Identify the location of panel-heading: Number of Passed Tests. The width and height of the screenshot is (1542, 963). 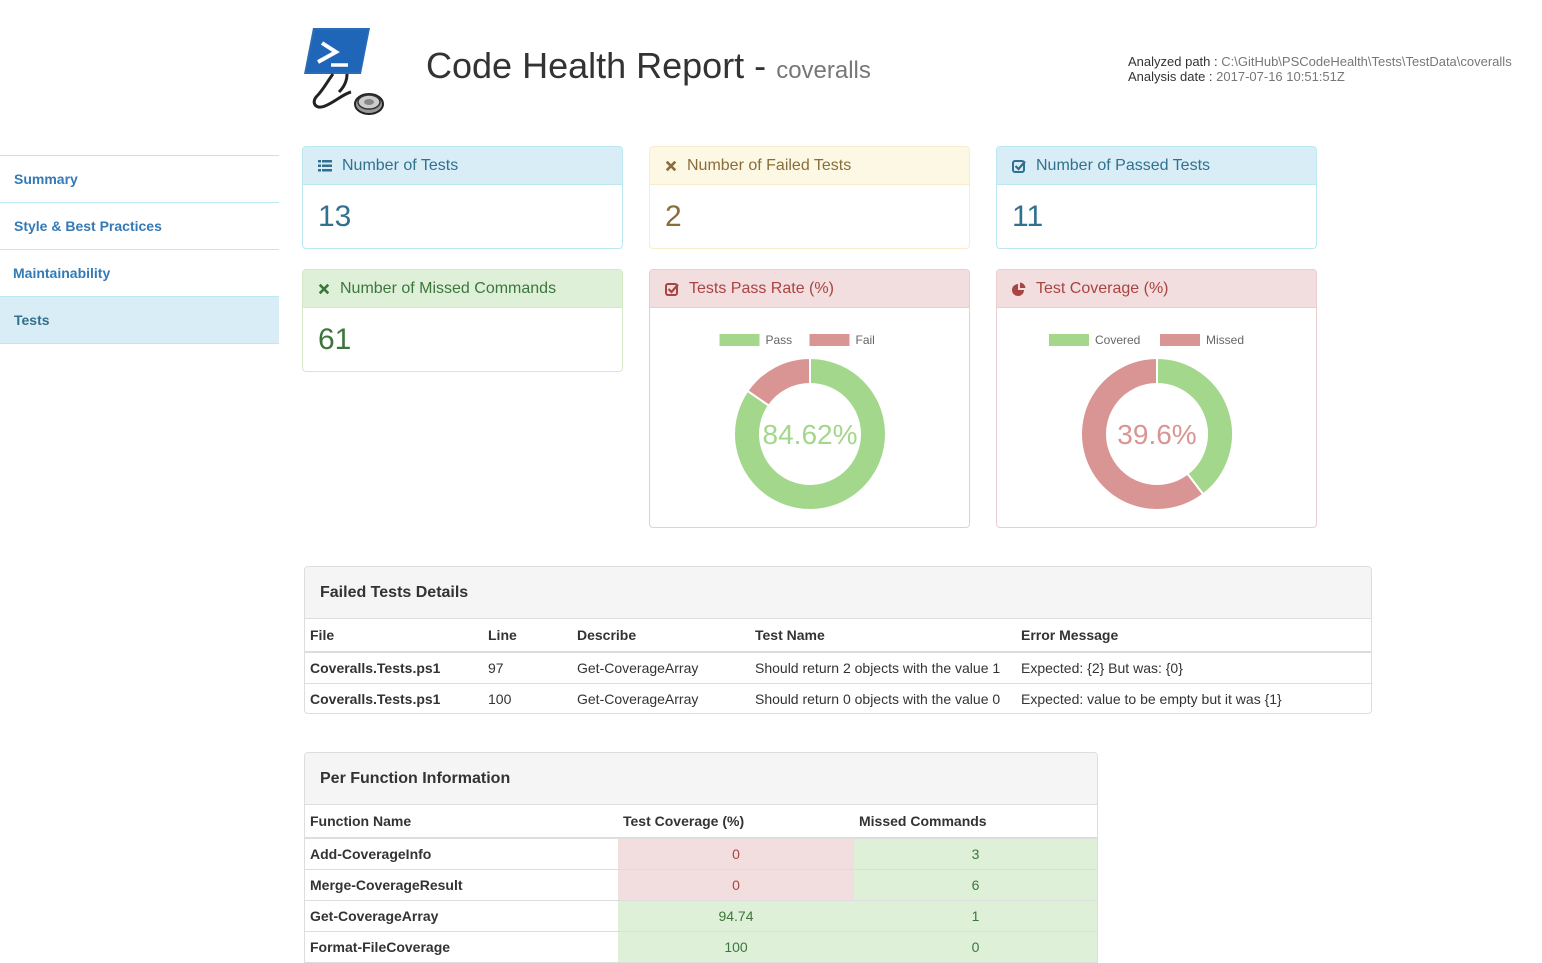
(1156, 166).